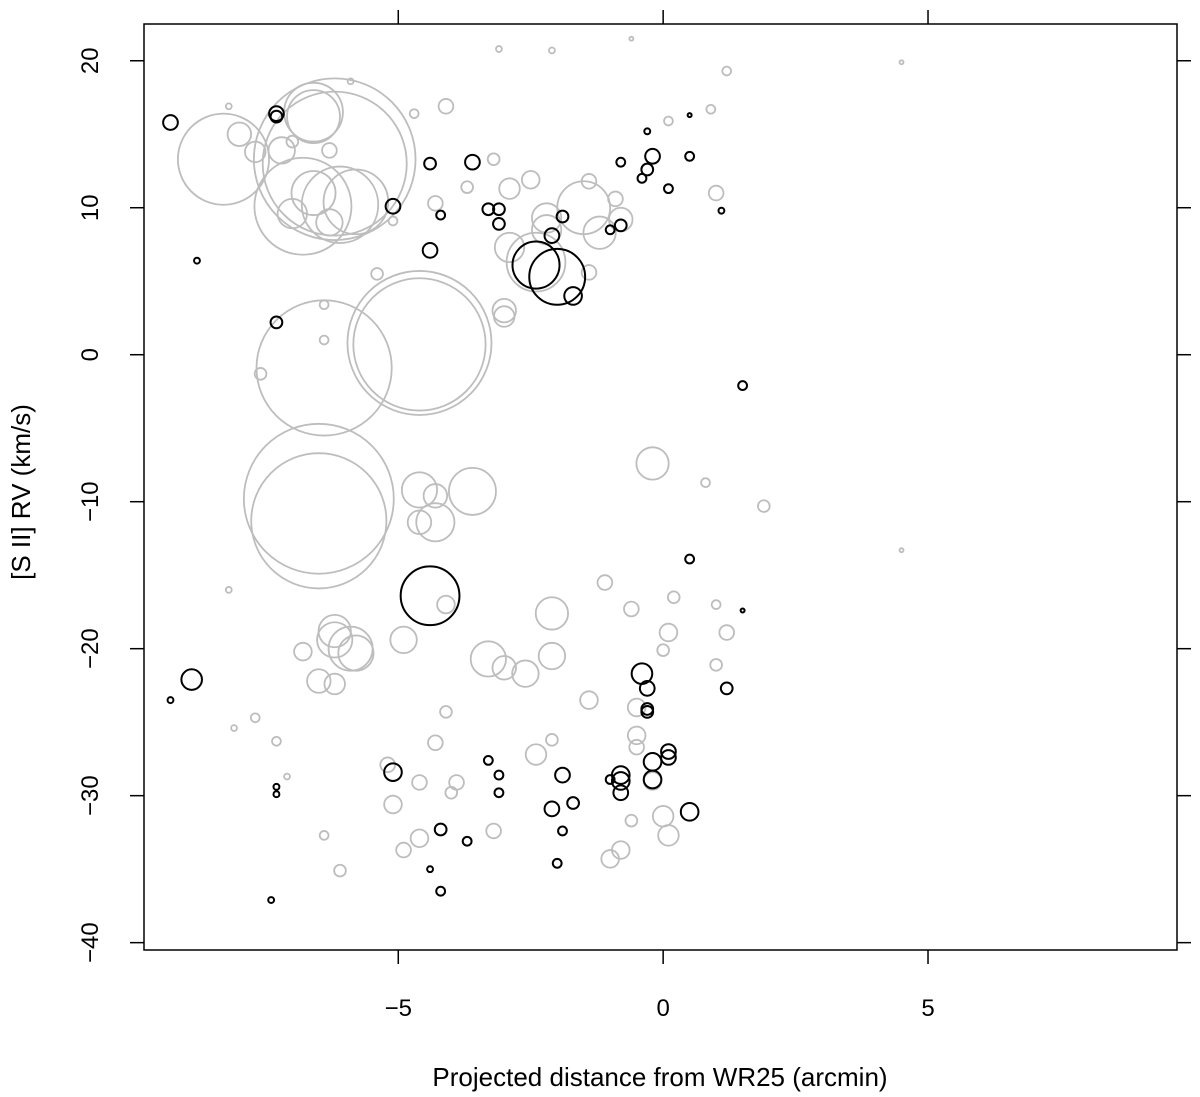 Image resolution: width=1200 pixels, height=1097 pixels. What do you see at coordinates (927, 1008) in the screenshot?
I see `x-tick-label: 5` at bounding box center [927, 1008].